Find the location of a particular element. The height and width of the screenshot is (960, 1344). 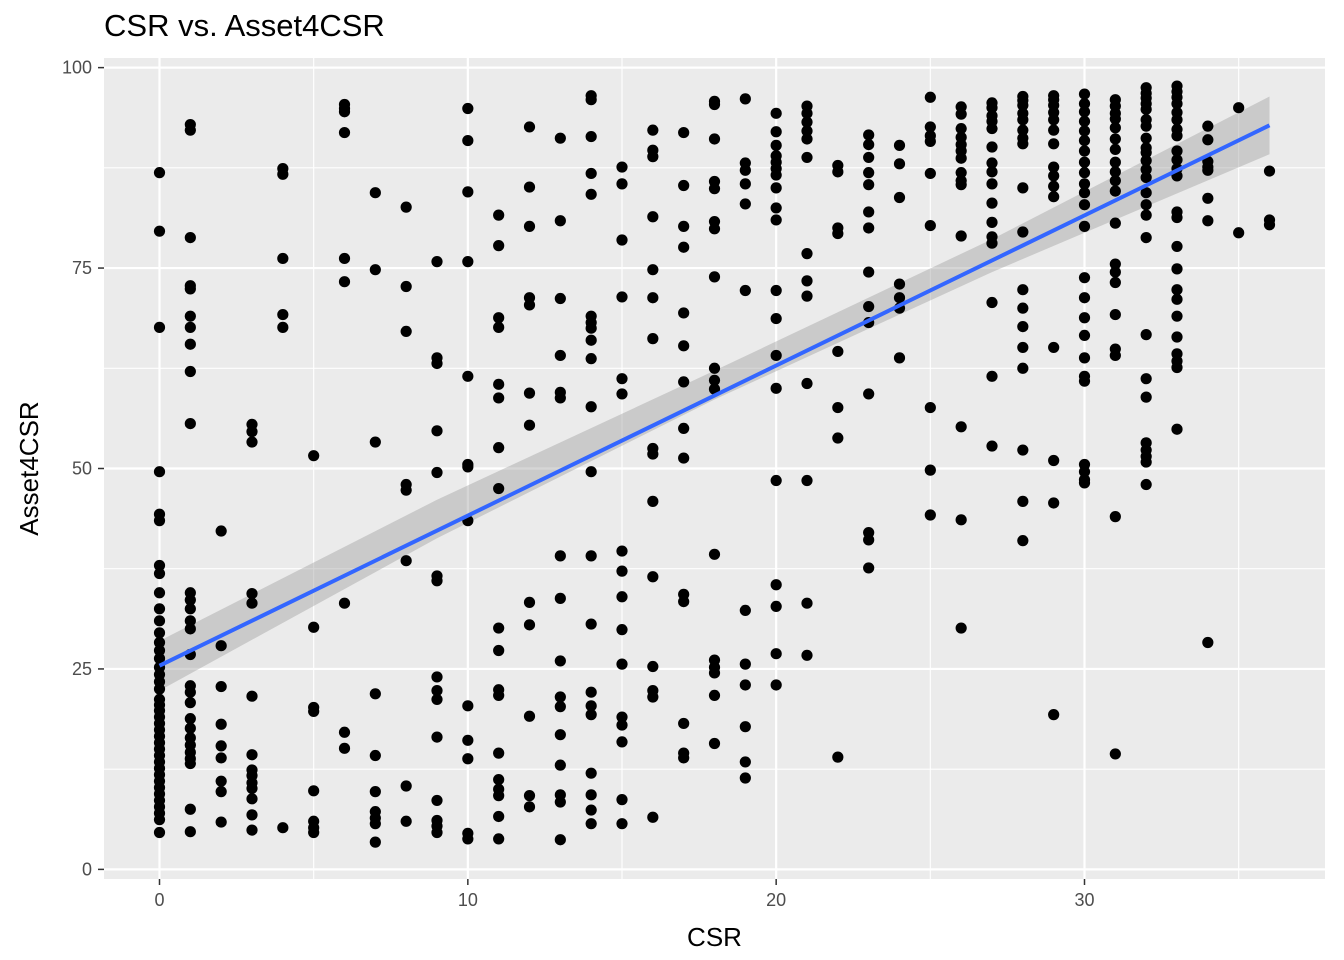

chart-title: CSR vs. Asset4CSR is located at coordinates (244, 25).